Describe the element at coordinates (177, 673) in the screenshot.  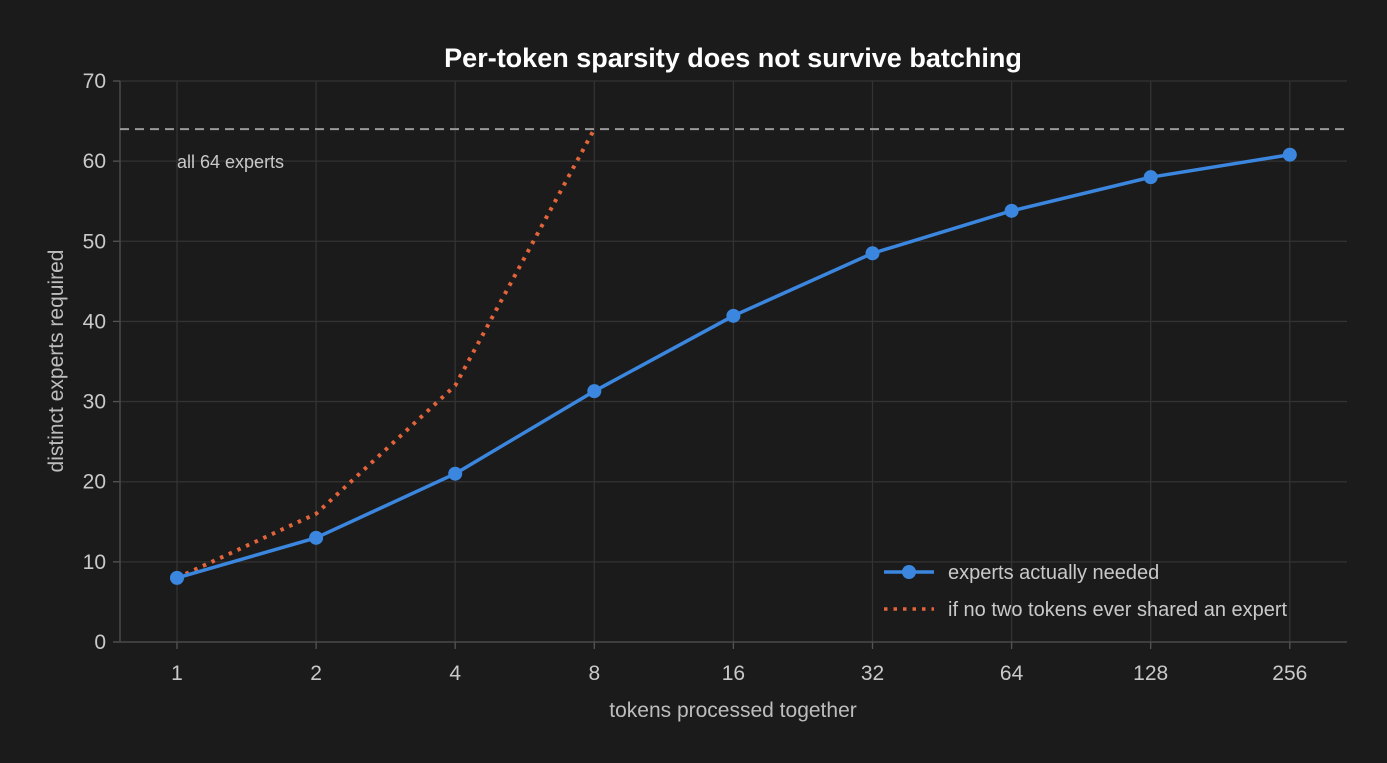
I see `x-tick-label: 1` at that location.